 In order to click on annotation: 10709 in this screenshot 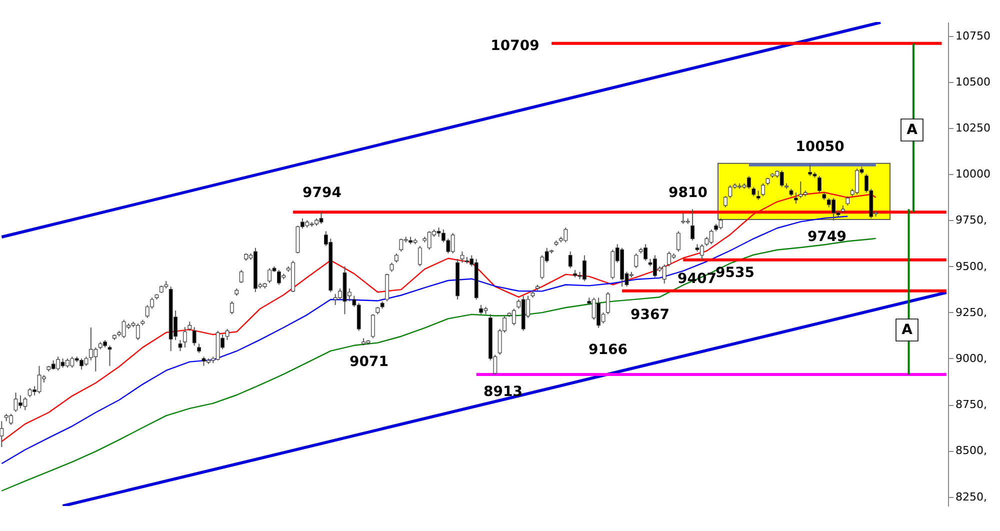, I will do `click(515, 46)`.